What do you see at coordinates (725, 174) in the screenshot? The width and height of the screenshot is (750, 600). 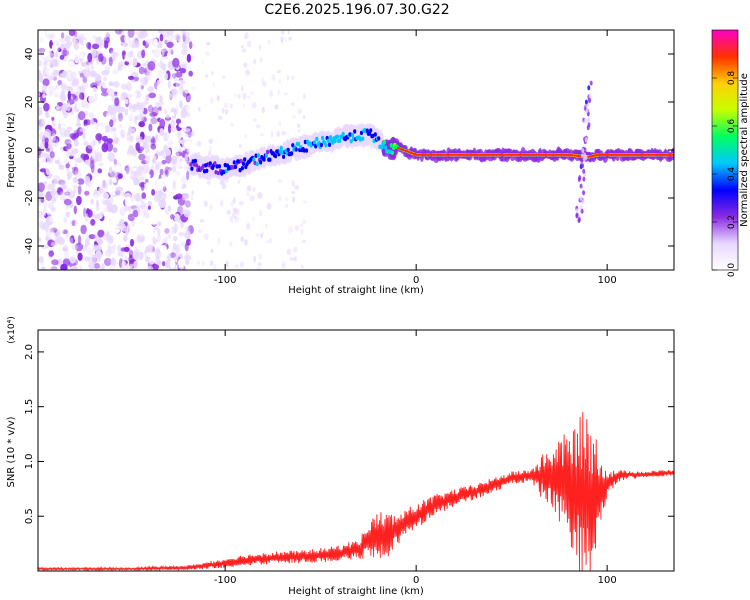 I see `colorbar-ticks: 0.0 0.2 0.4 0.6 0.8` at bounding box center [725, 174].